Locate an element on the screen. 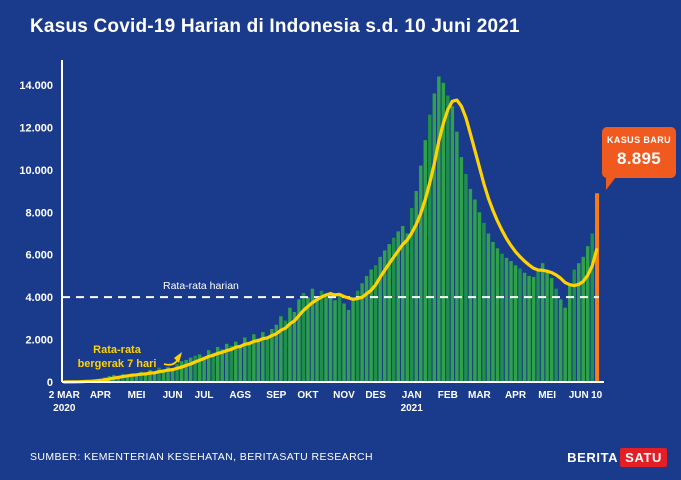 Image resolution: width=681 pixels, height=480 pixels. daily-average-label: Rata-rata harian is located at coordinates (201, 286).